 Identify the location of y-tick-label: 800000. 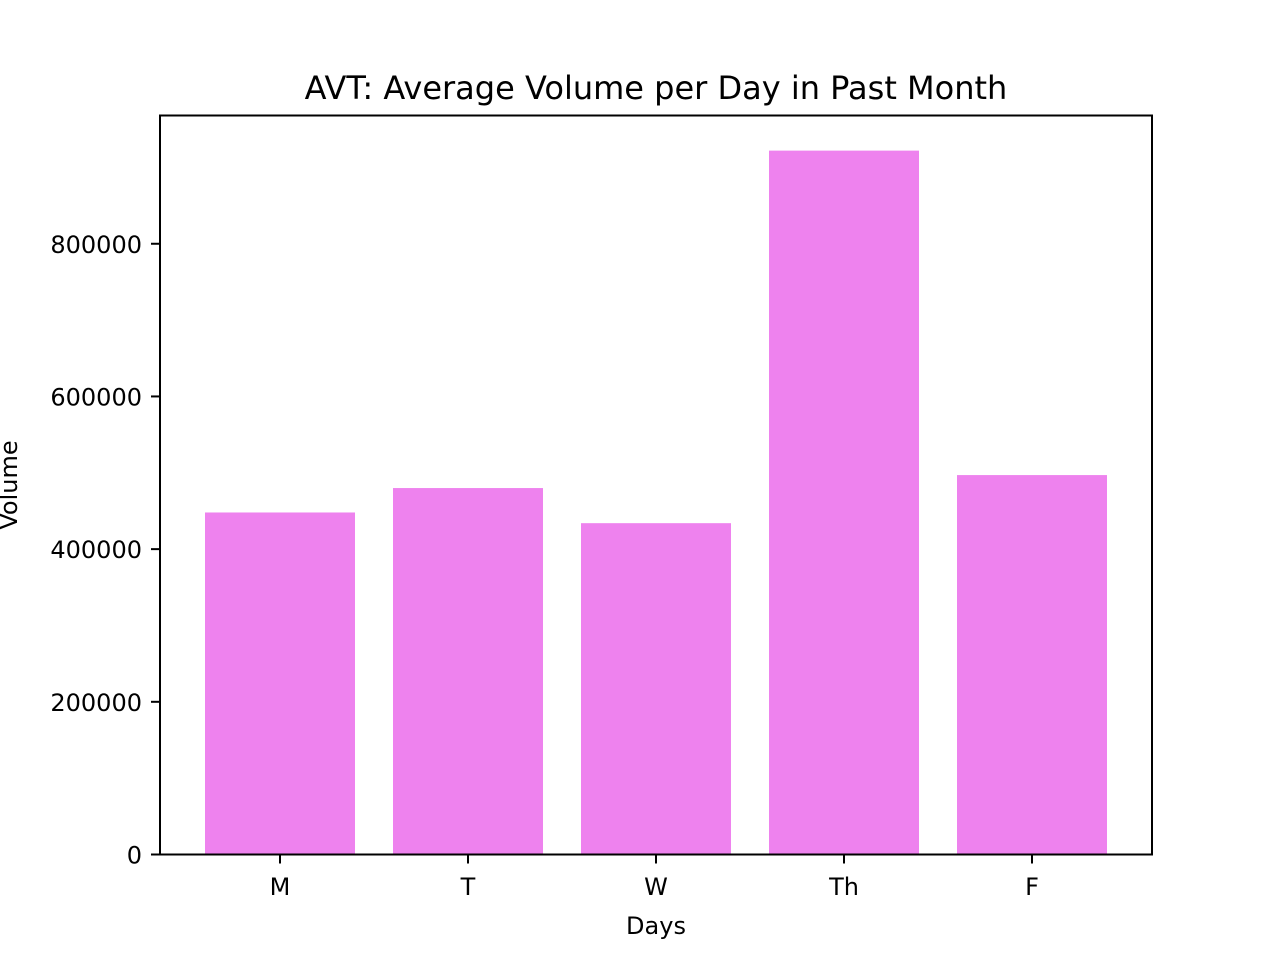
(96, 245).